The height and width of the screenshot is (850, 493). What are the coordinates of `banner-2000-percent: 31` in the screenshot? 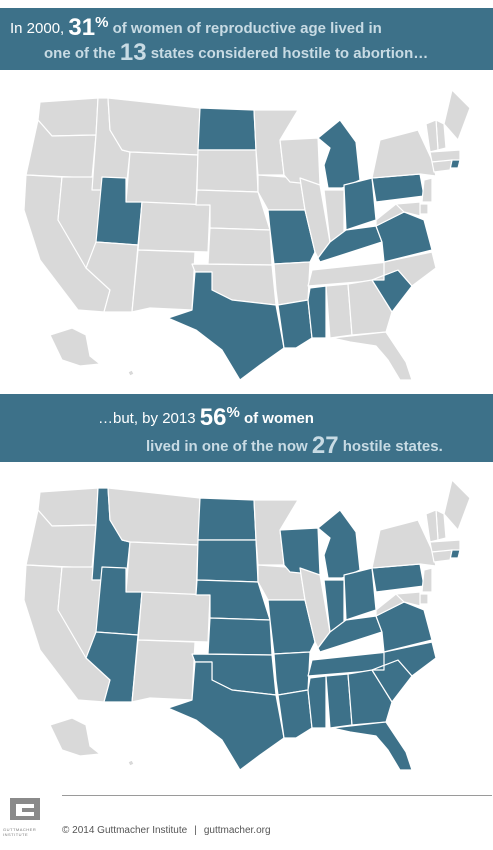 It's located at (82, 27).